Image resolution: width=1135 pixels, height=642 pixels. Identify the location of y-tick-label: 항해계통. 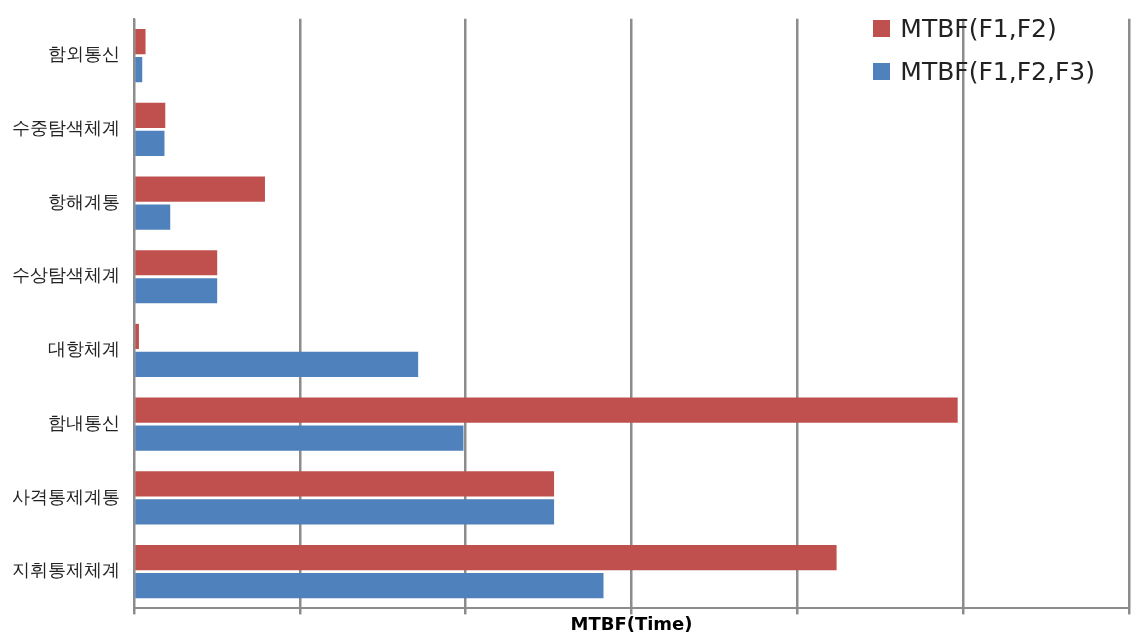
(84, 201).